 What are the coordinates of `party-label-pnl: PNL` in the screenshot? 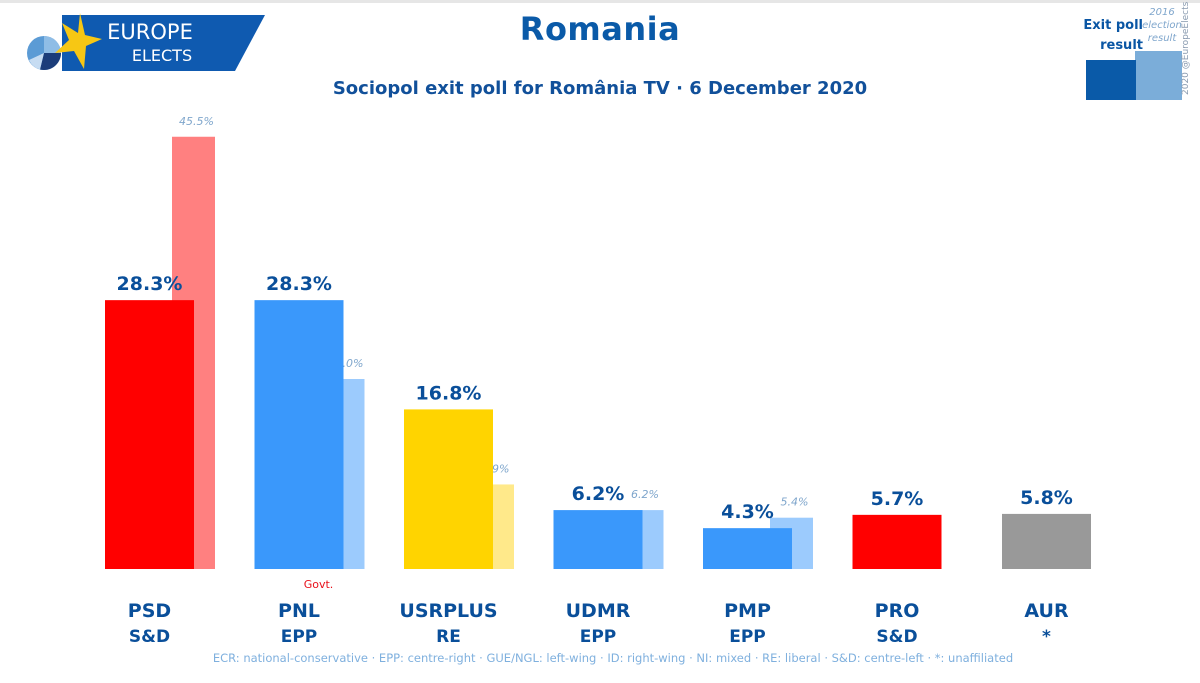 It's located at (299, 611).